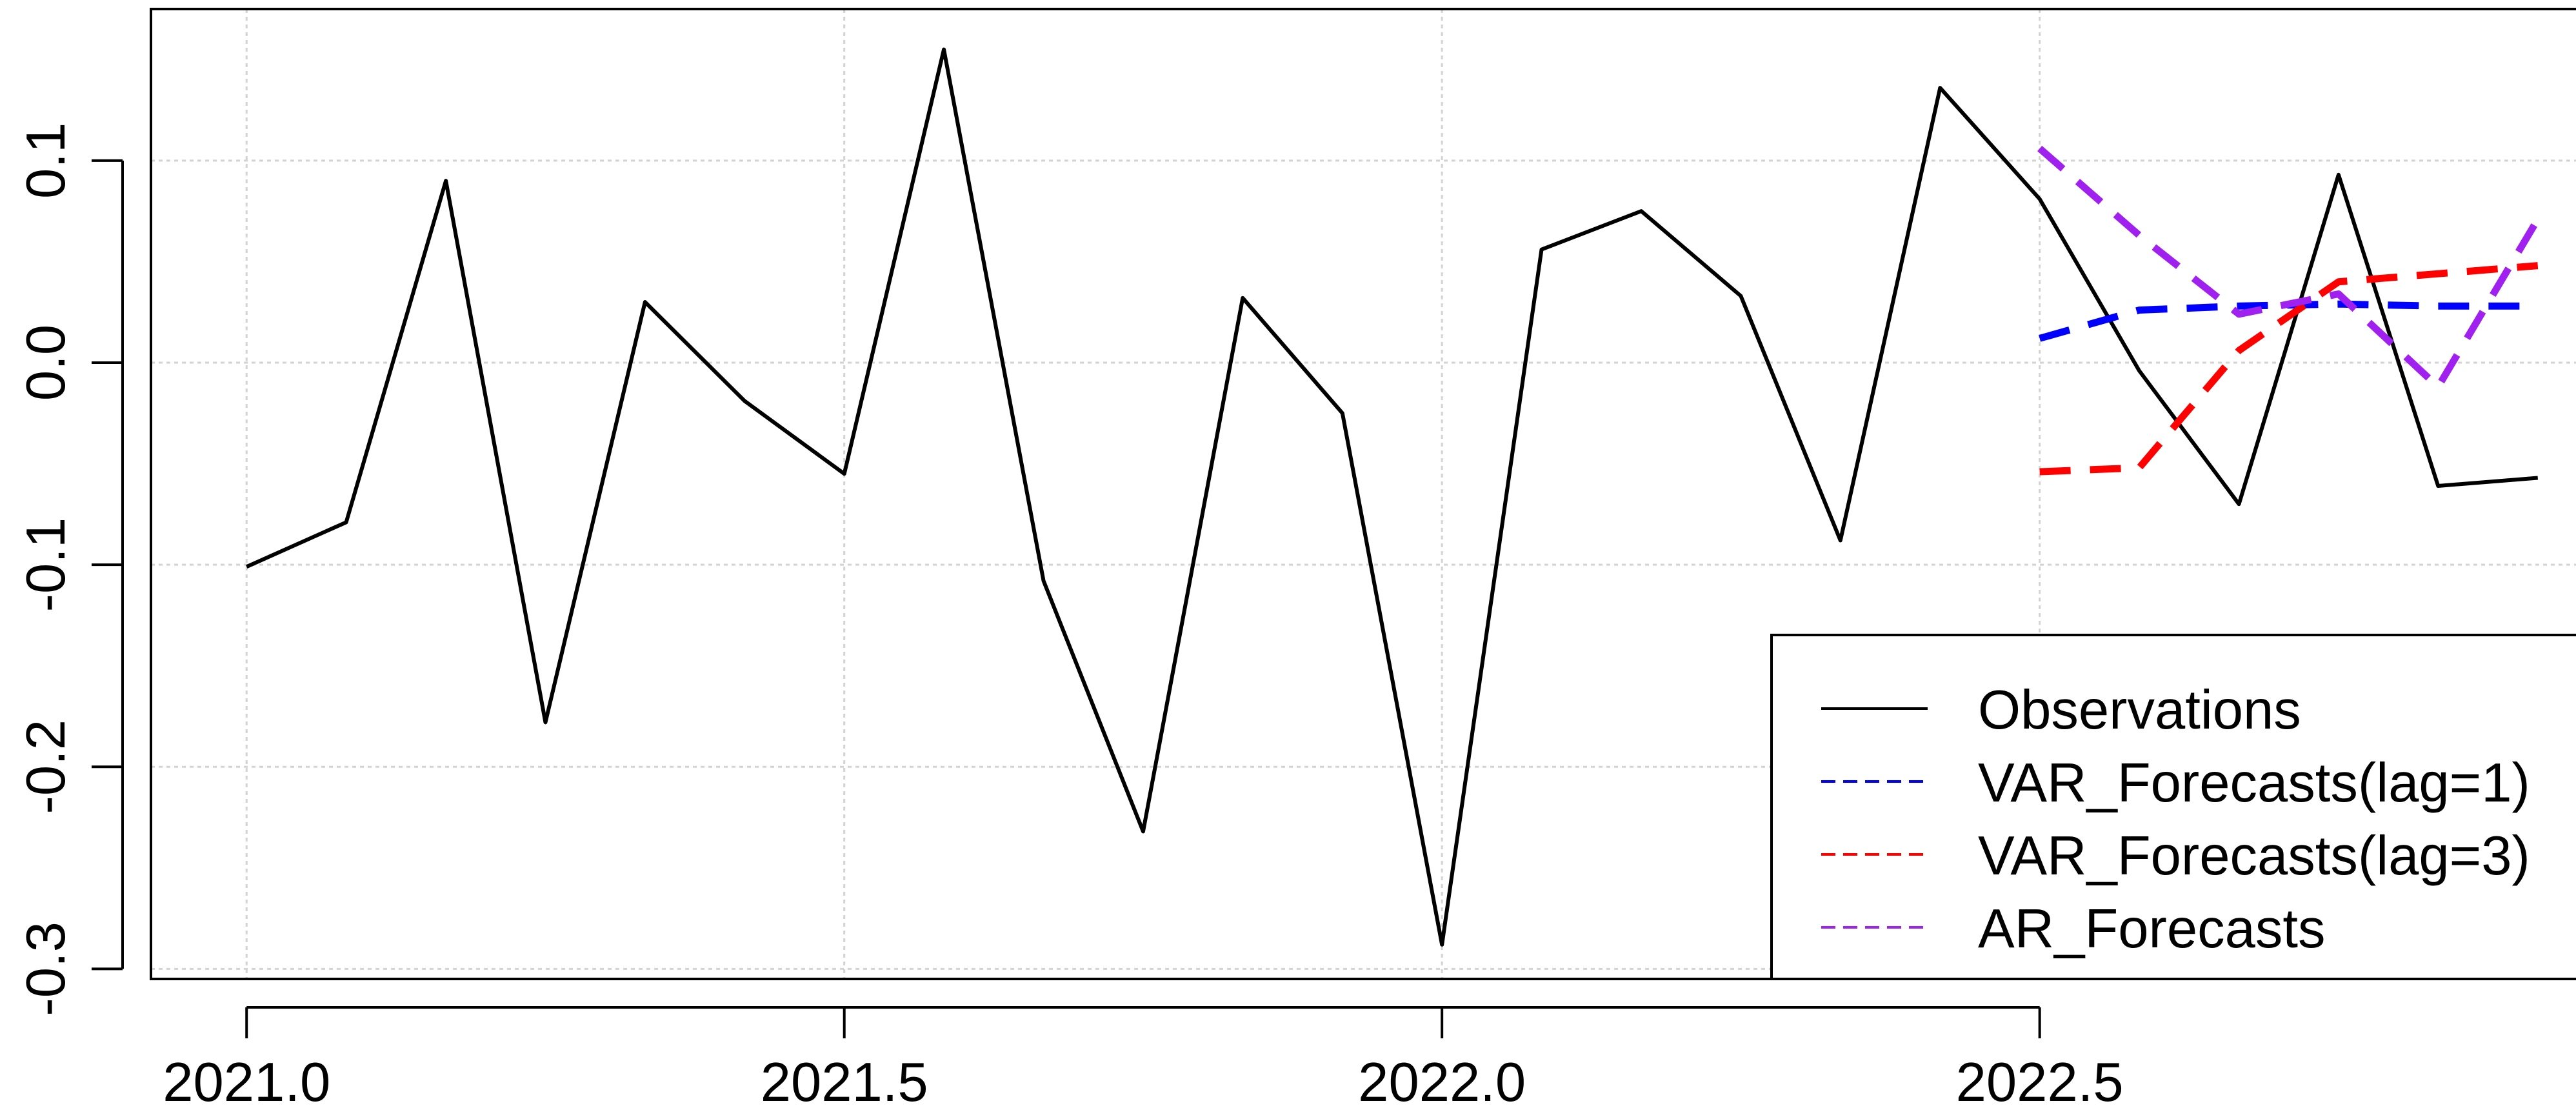 This screenshot has height=1119, width=2576. Describe the element at coordinates (46, 565) in the screenshot. I see `y-tick-label: -0.1` at that location.